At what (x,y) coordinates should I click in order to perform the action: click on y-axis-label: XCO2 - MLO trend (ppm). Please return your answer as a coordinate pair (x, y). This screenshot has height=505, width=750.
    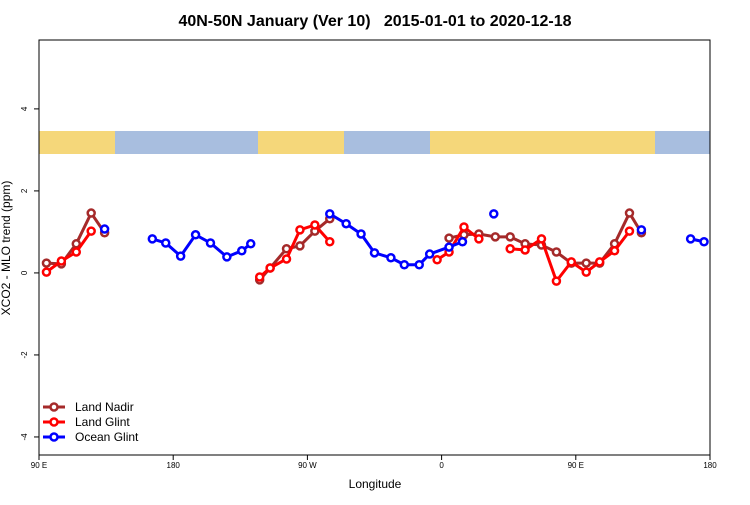
    Looking at the image, I should click on (6, 248).